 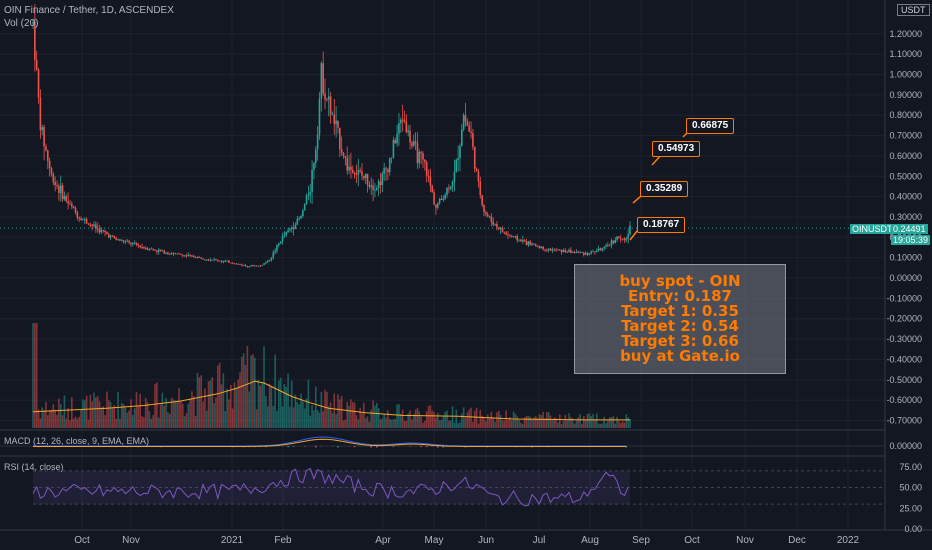 What do you see at coordinates (680, 311) in the screenshot?
I see `note-line-3: Target 1: 0.35` at bounding box center [680, 311].